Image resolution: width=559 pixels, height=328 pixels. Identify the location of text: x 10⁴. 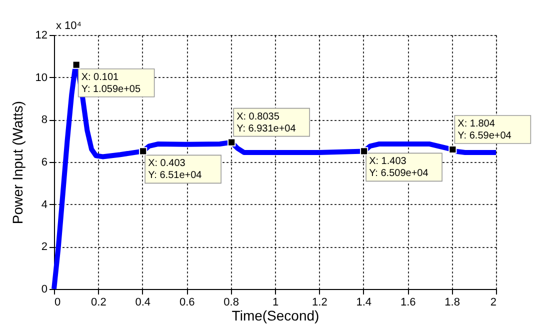
(69, 26).